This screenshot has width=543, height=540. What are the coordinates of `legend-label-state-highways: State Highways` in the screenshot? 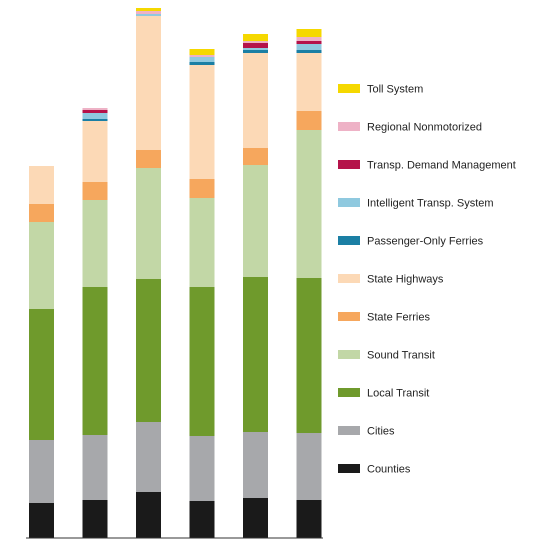 It's located at (405, 280).